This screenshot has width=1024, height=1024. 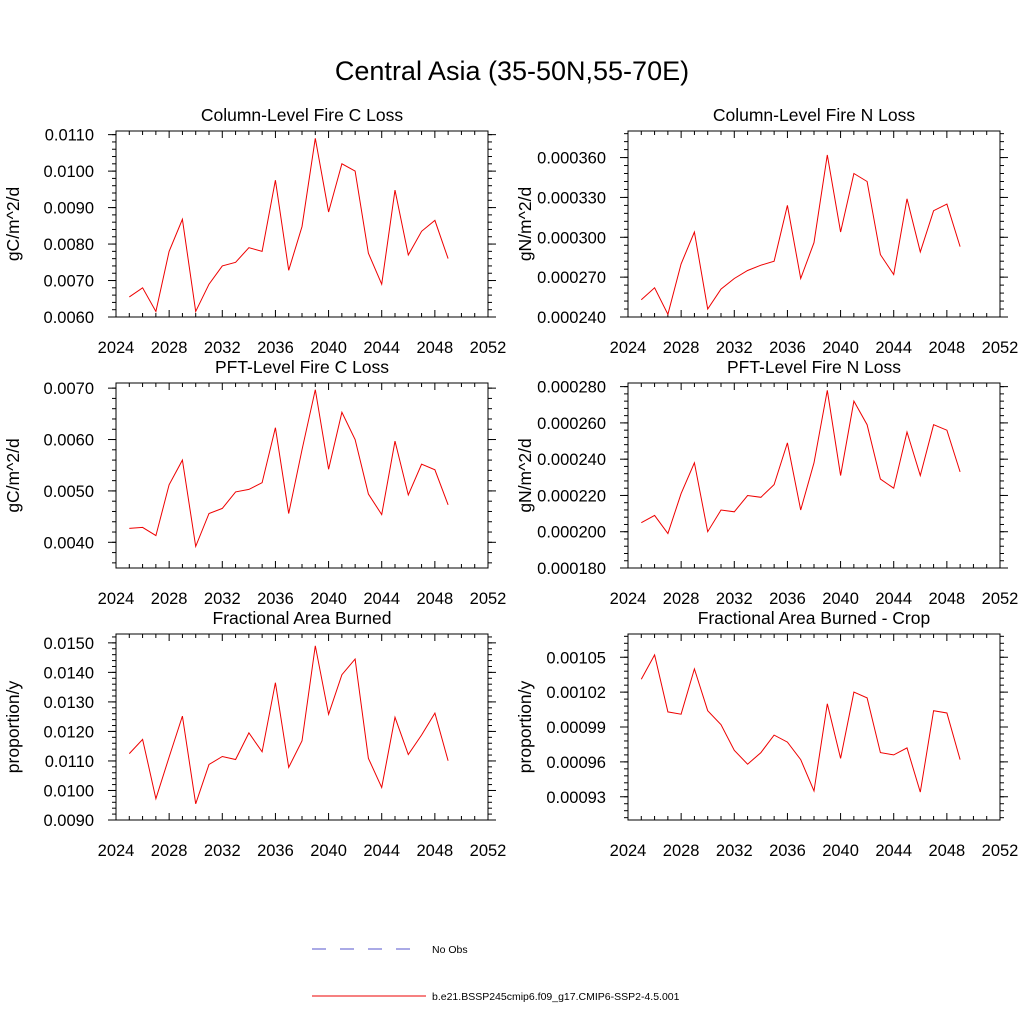 I want to click on panel-title: Fractional Area Burned - Crop, so click(x=814, y=618).